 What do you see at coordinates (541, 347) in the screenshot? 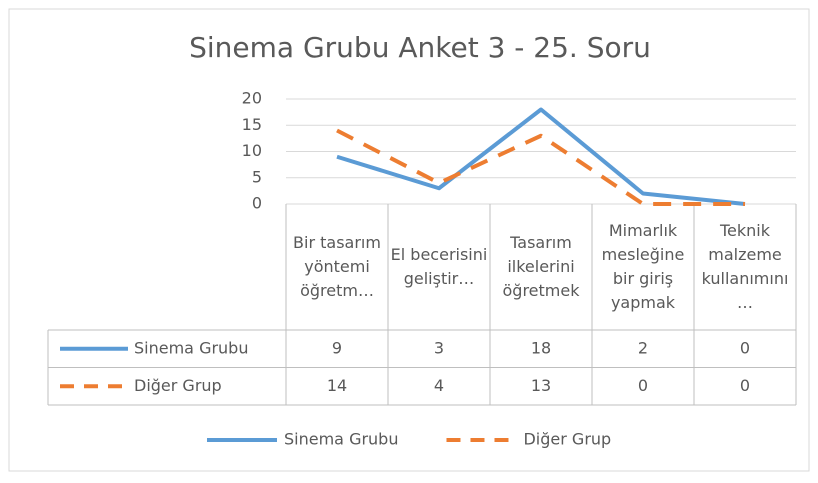
I see `table-value: 18` at bounding box center [541, 347].